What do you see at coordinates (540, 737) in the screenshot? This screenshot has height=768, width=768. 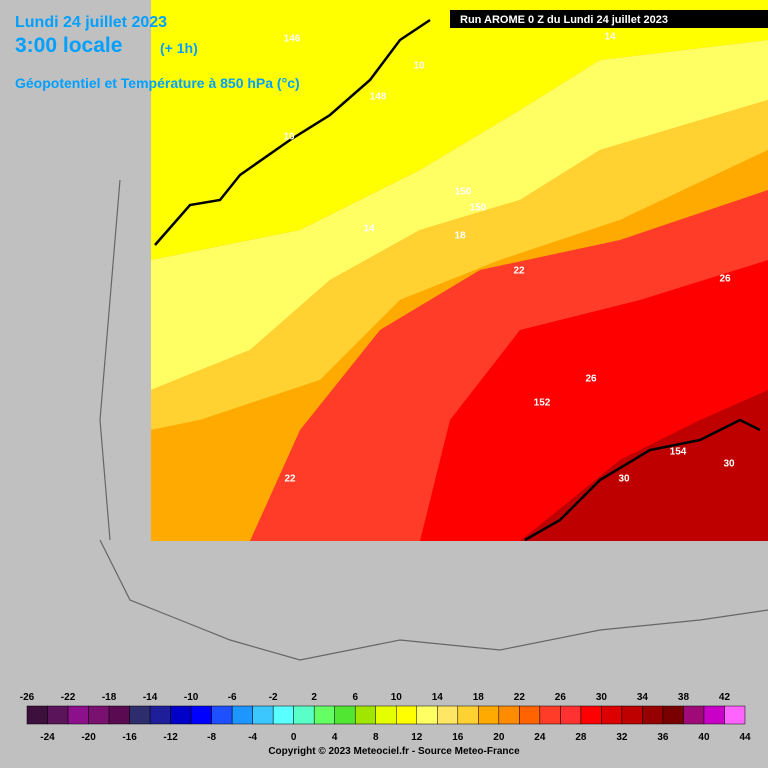 I see `colorbar-label: 24` at bounding box center [540, 737].